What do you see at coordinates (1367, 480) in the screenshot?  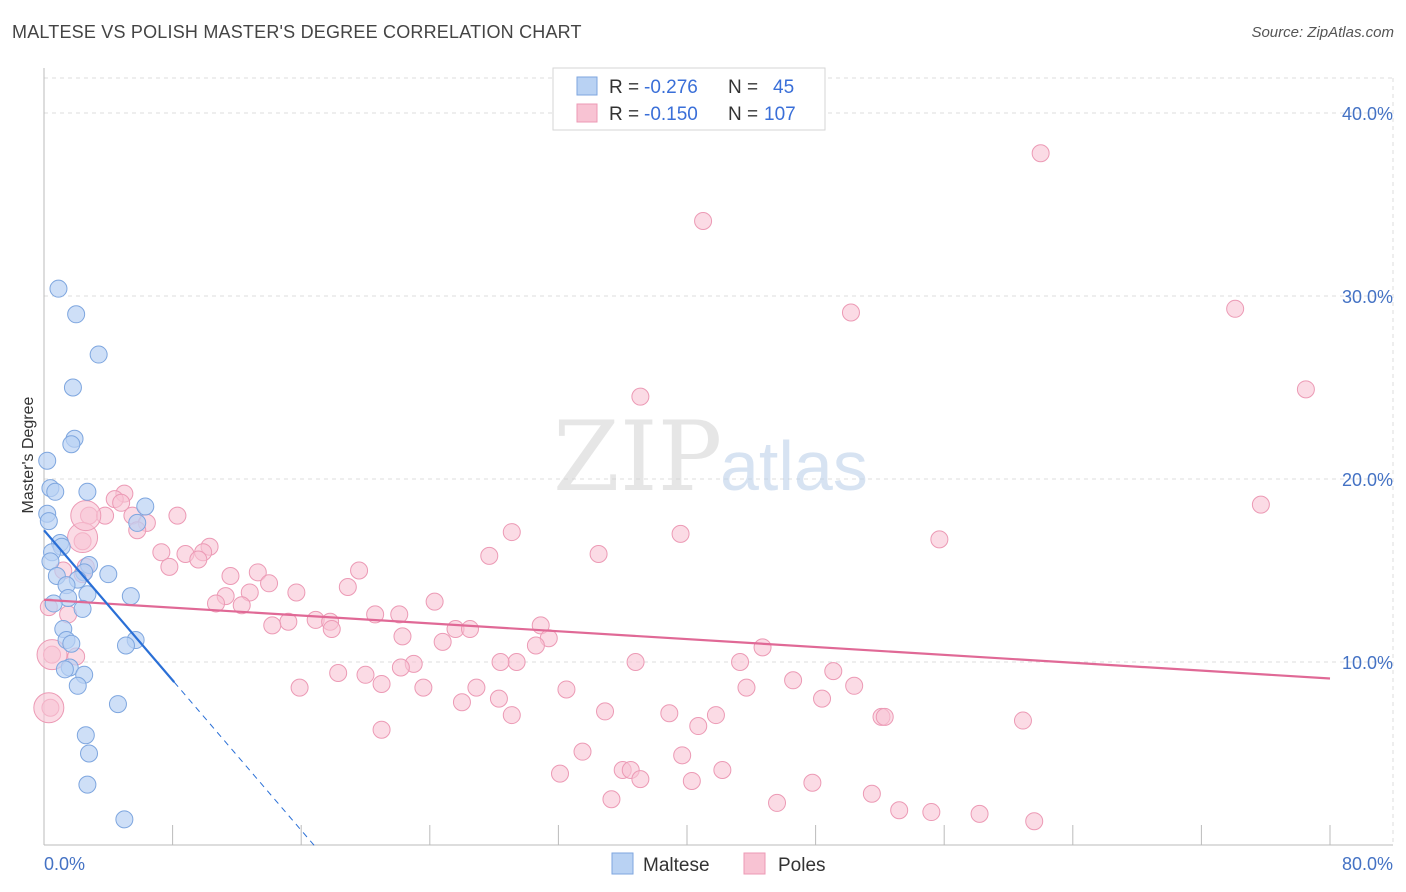 I see `y-tick-label: 20.0%` at bounding box center [1367, 480].